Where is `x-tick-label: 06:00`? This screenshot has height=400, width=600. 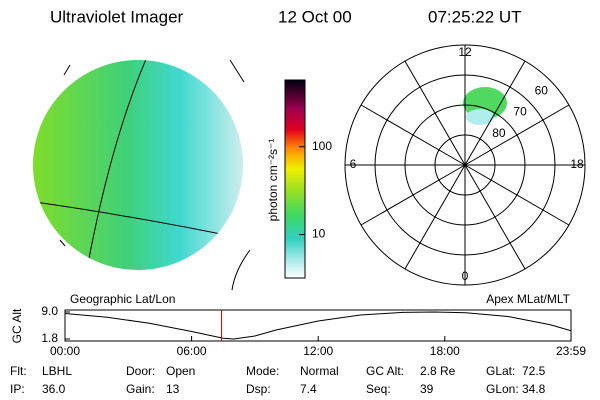
x-tick-label: 06:00 is located at coordinates (192, 351).